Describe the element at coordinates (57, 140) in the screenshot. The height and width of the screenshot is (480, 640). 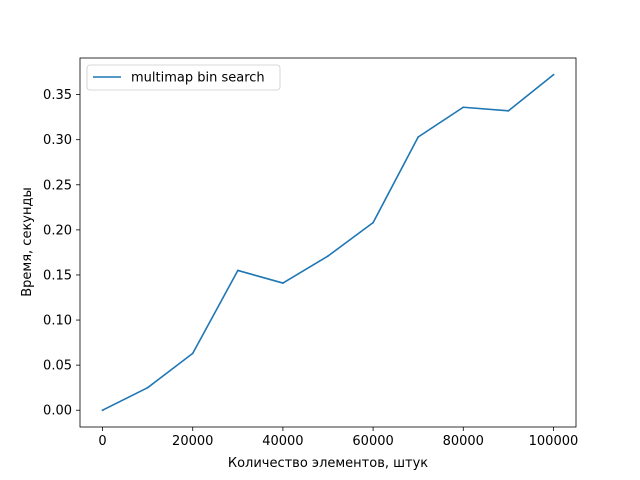
I see `y-tick-label: 0.30` at that location.